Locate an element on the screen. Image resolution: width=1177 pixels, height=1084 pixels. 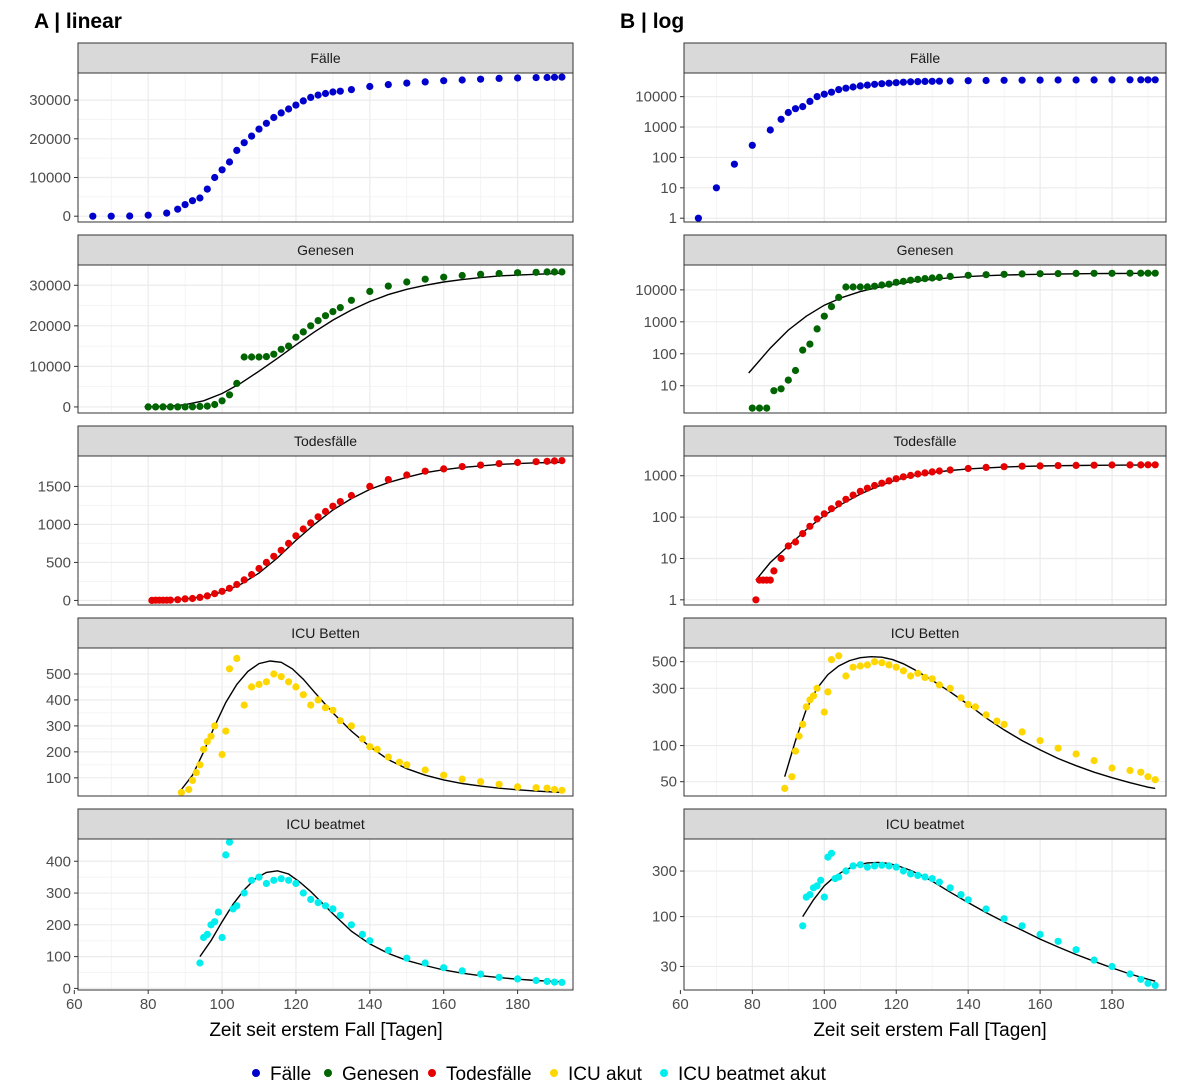
legend-item: Fälle is located at coordinates (281, 1074).